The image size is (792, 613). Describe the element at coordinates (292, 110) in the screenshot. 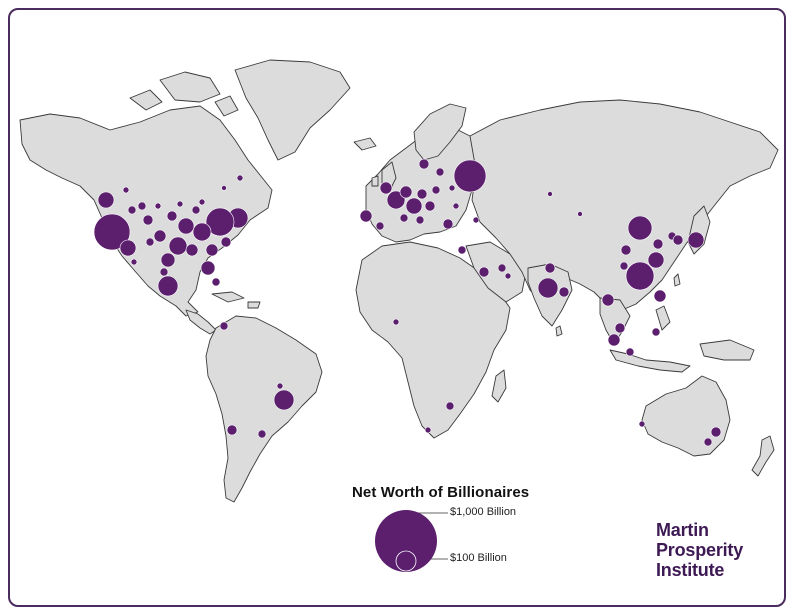

I see `greenland` at that location.